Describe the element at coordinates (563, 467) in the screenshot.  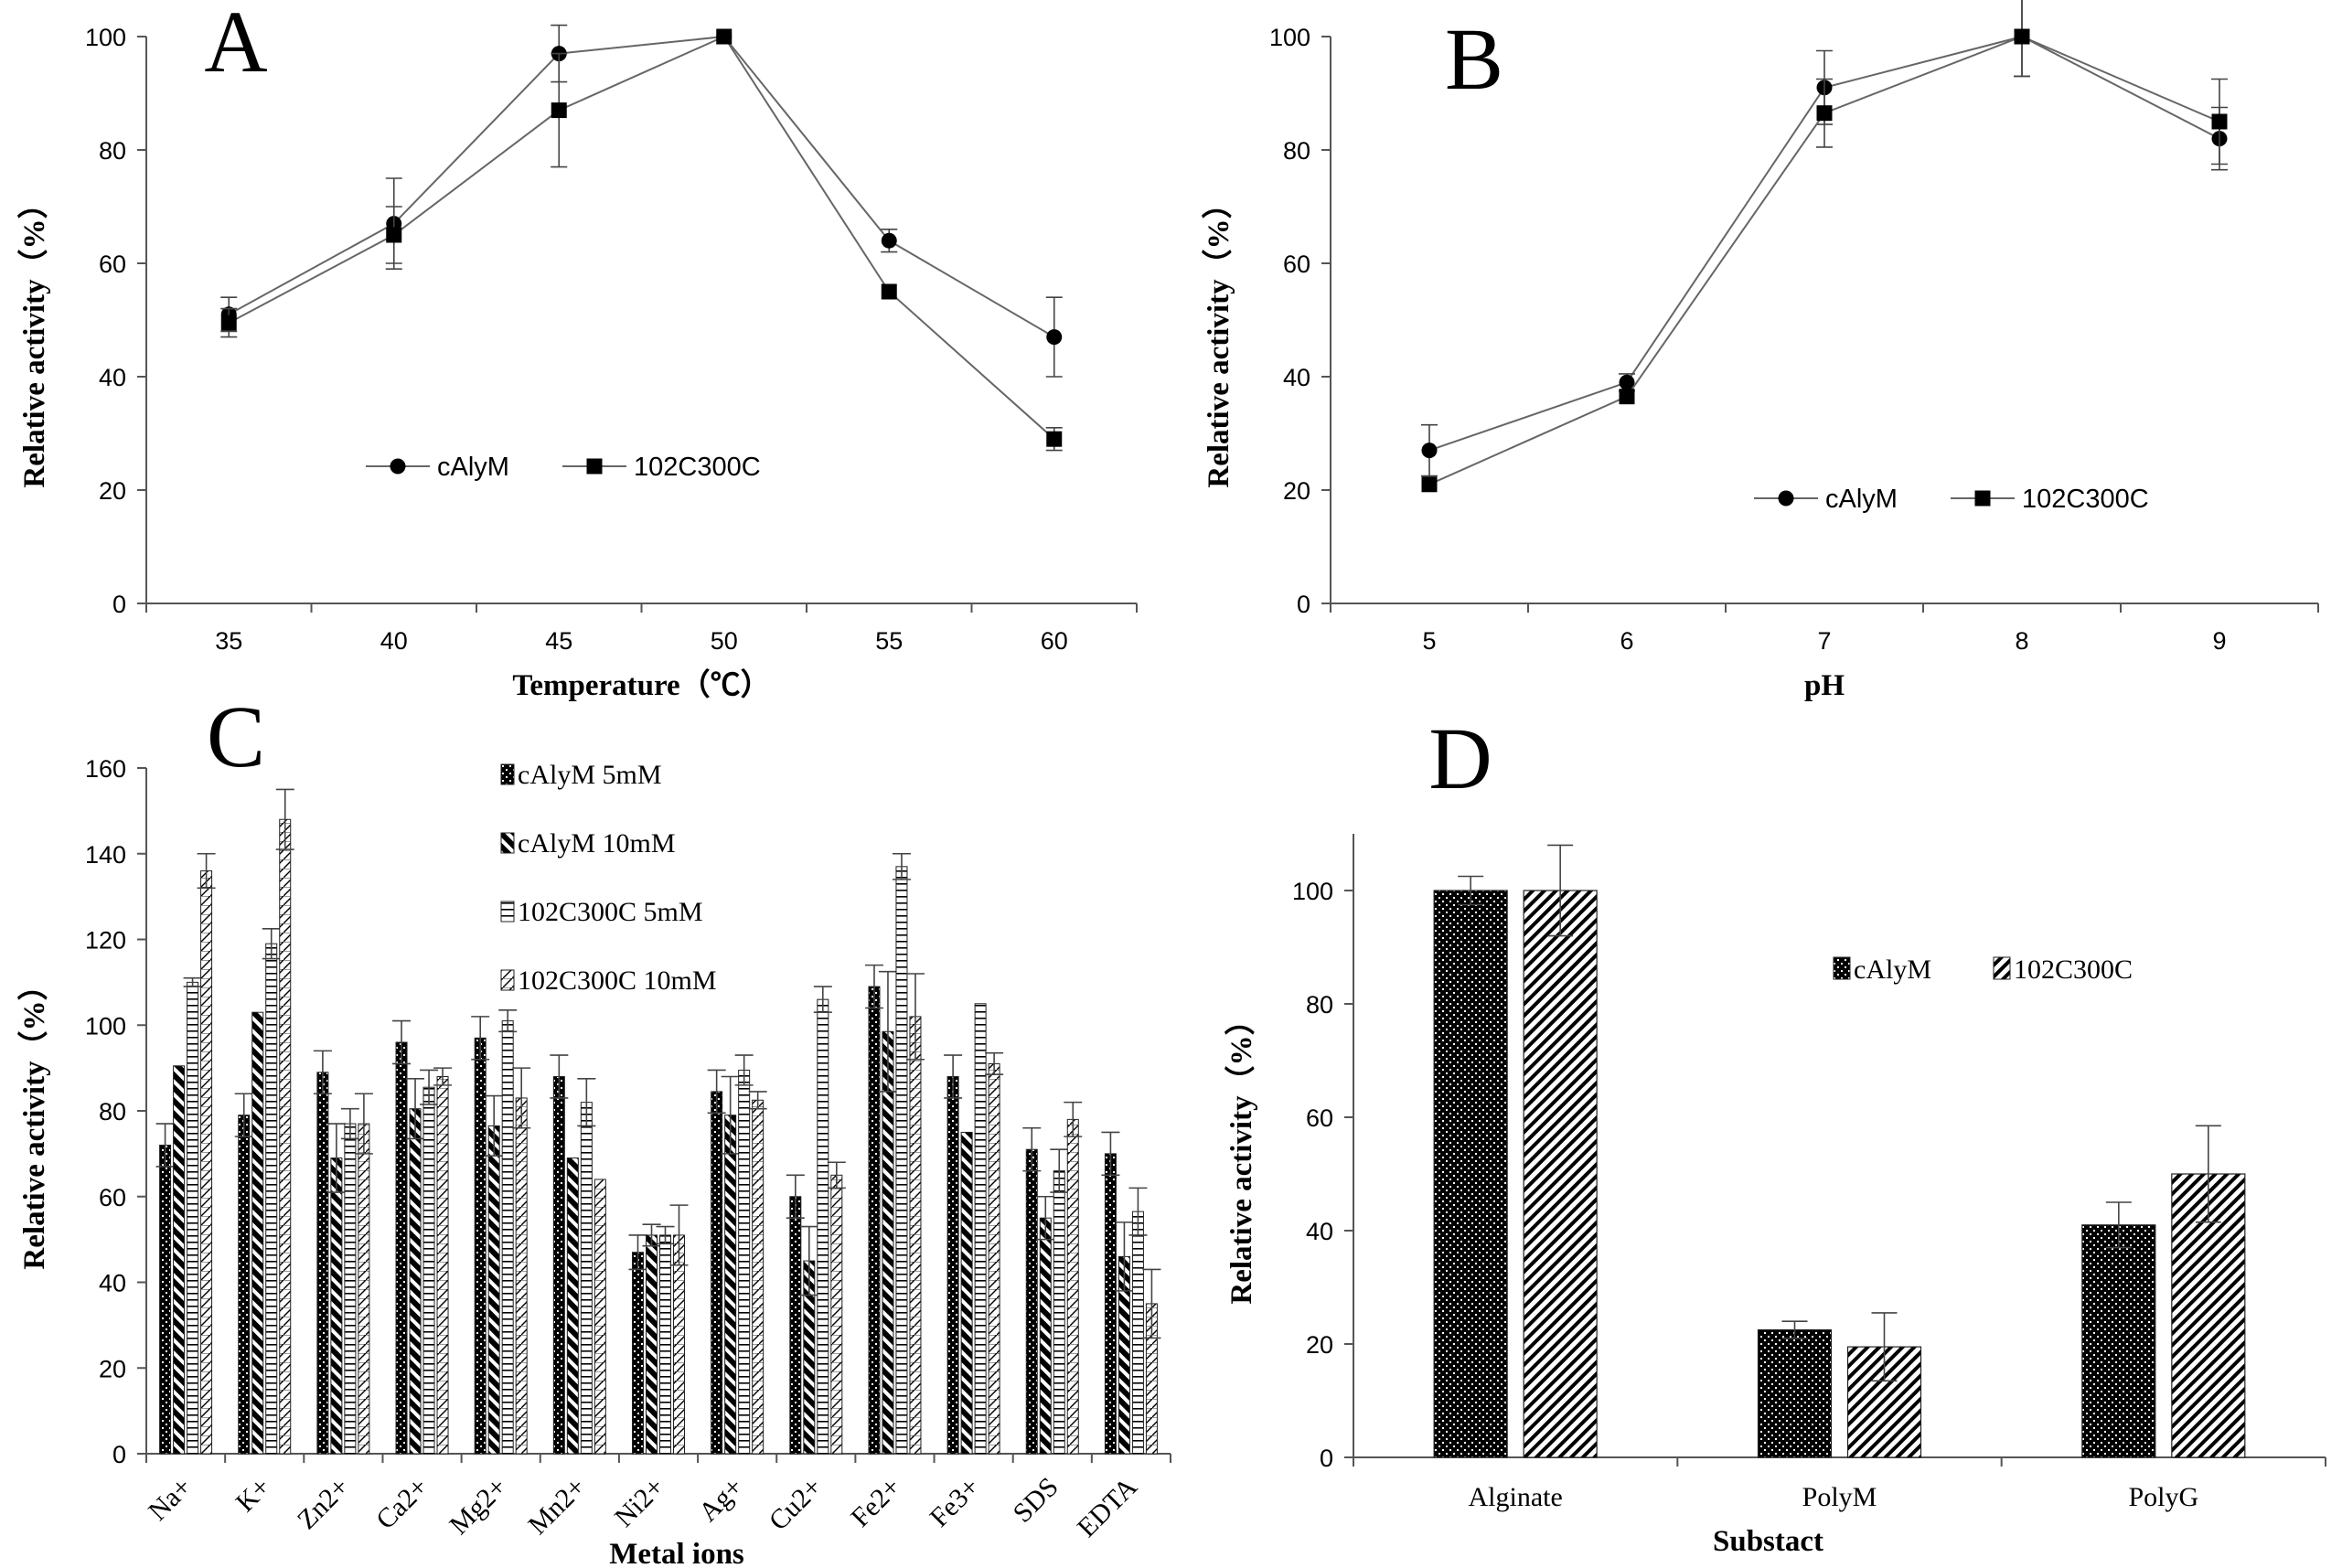
I see `a-legend: cAlyM 102C300C` at that location.